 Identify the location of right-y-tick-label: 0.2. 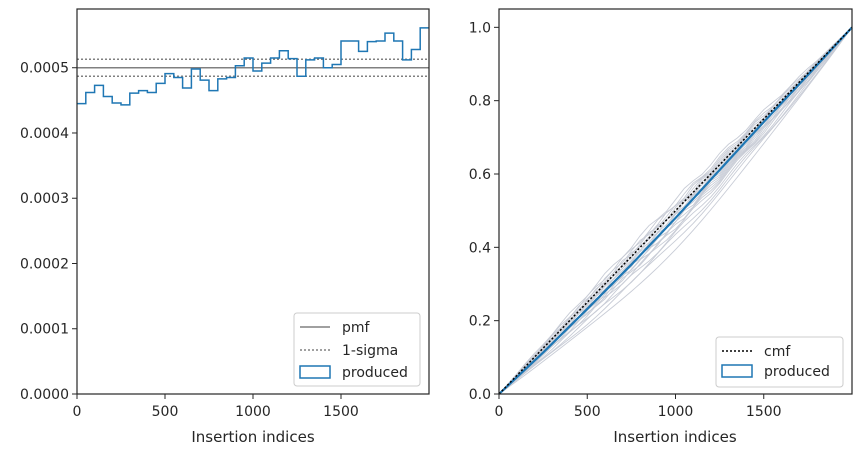
(480, 322).